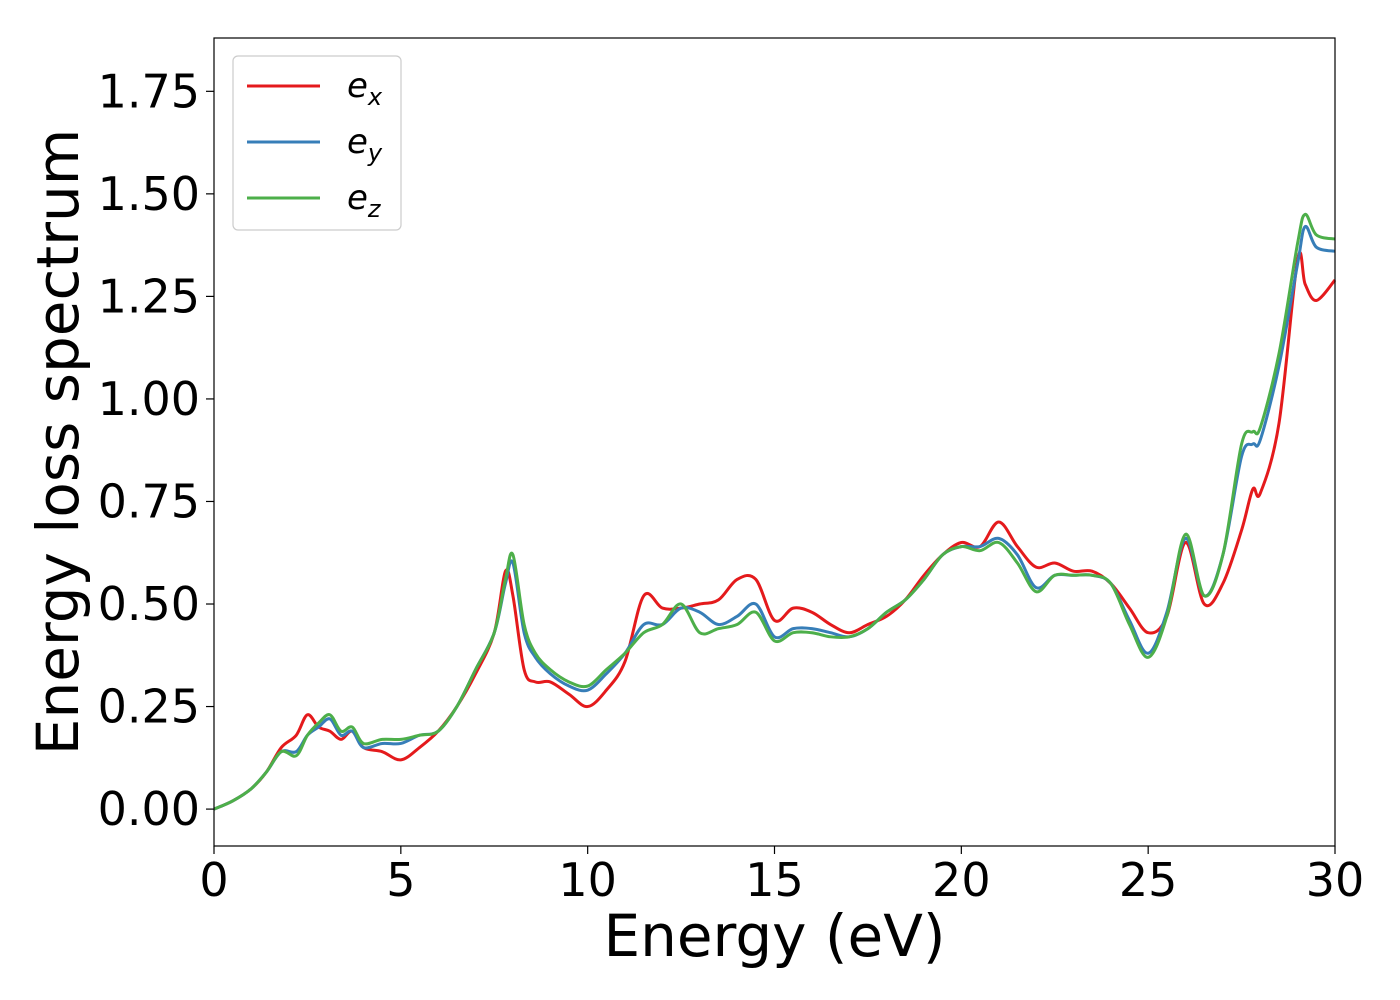 The width and height of the screenshot is (1400, 1000). What do you see at coordinates (365, 144) in the screenshot?
I see `legend-label-y: ey` at bounding box center [365, 144].